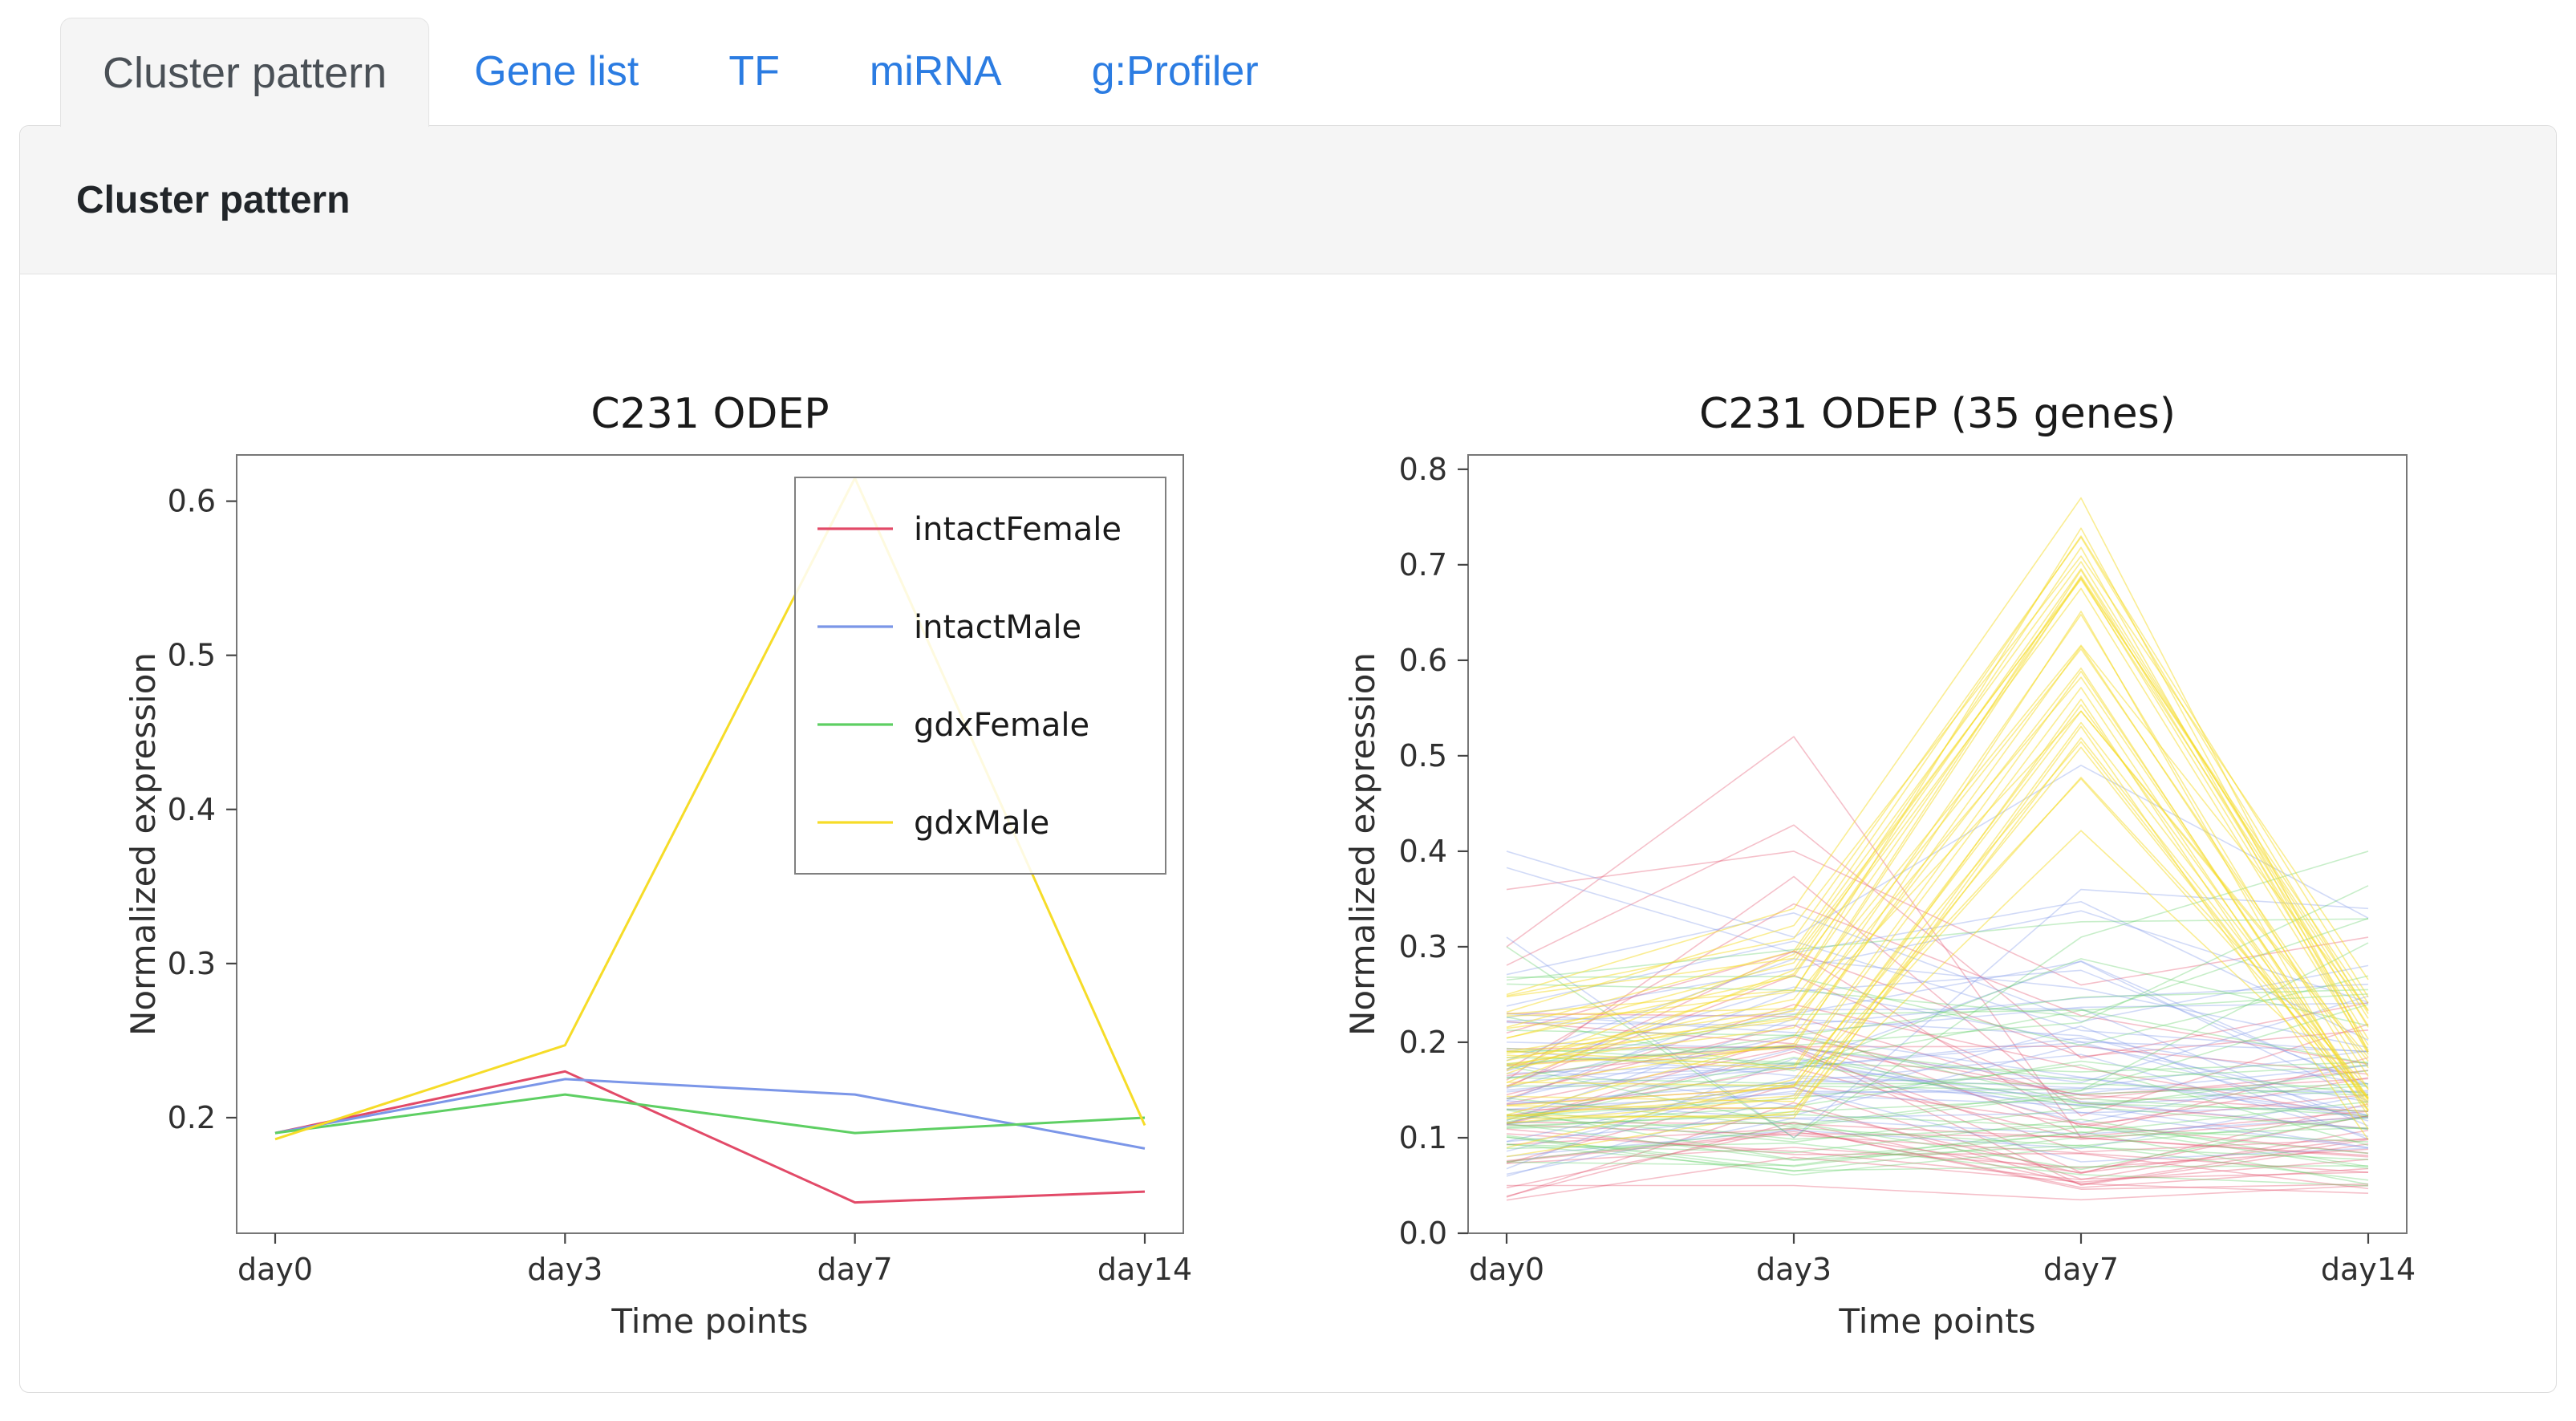  What do you see at coordinates (1001, 725) in the screenshot?
I see `svg-text: gdxFemale` at bounding box center [1001, 725].